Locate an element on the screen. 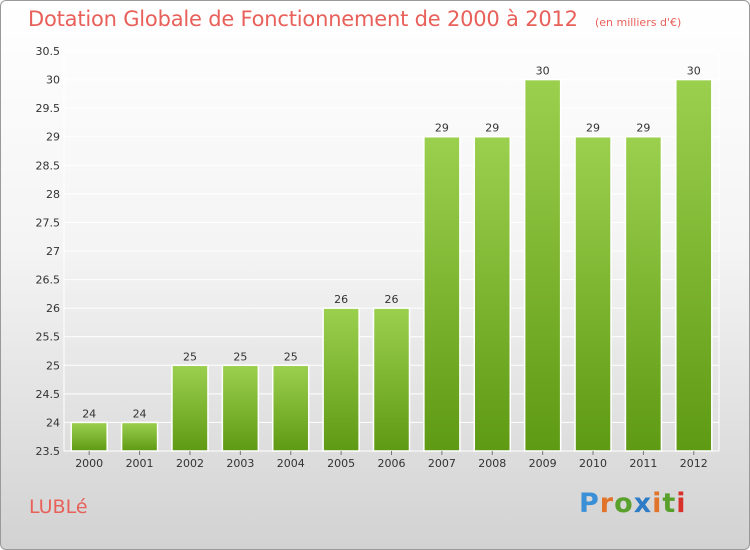 The width and height of the screenshot is (750, 550). proxiti-logo: Proxiti is located at coordinates (633, 503).